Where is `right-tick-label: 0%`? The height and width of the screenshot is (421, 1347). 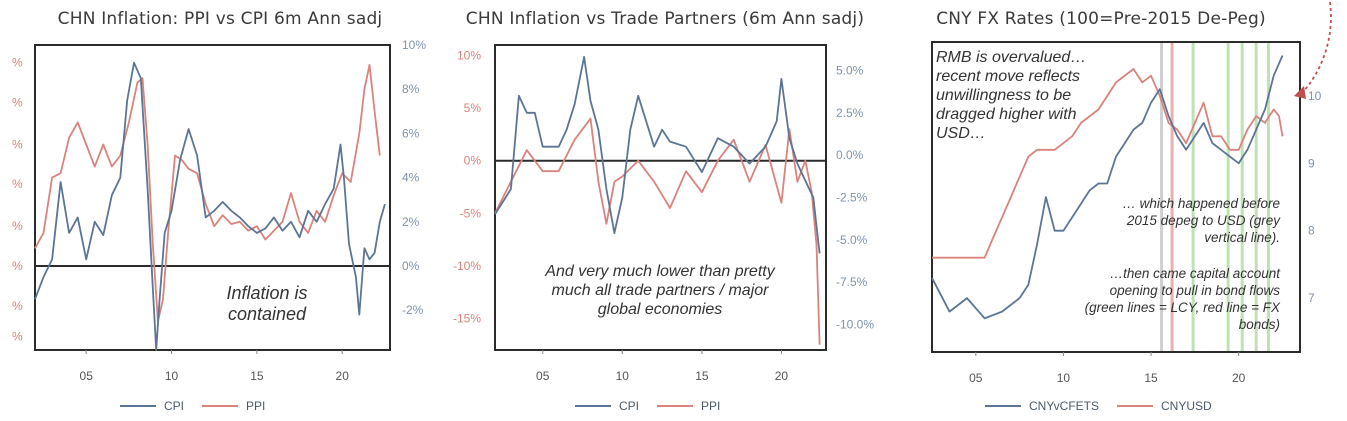 right-tick-label: 0% is located at coordinates (411, 266).